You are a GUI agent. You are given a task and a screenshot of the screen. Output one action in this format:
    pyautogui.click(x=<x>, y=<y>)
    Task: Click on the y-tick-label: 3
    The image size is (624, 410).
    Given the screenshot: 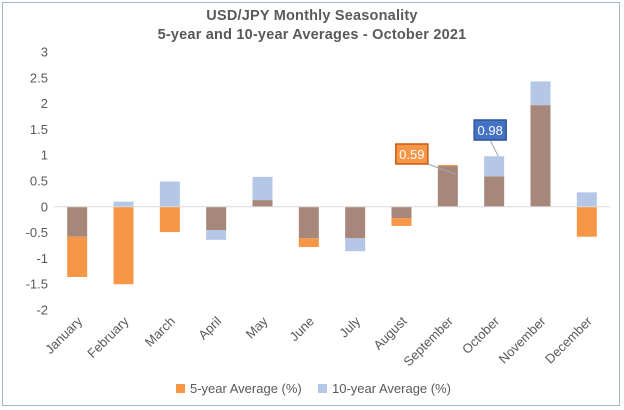 What is the action you would take?
    pyautogui.click(x=44, y=52)
    